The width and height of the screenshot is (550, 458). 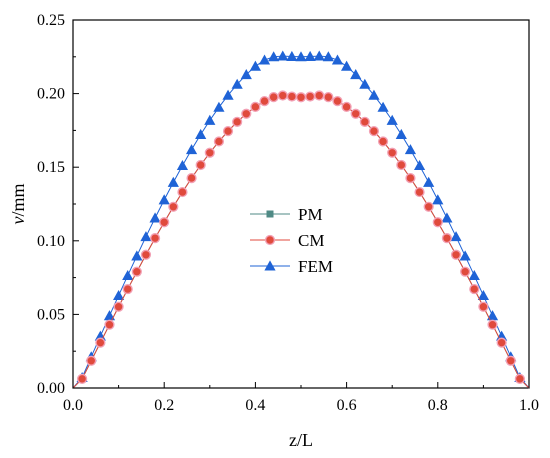 What do you see at coordinates (73, 405) in the screenshot?
I see `x-tick-label: 0.0` at bounding box center [73, 405].